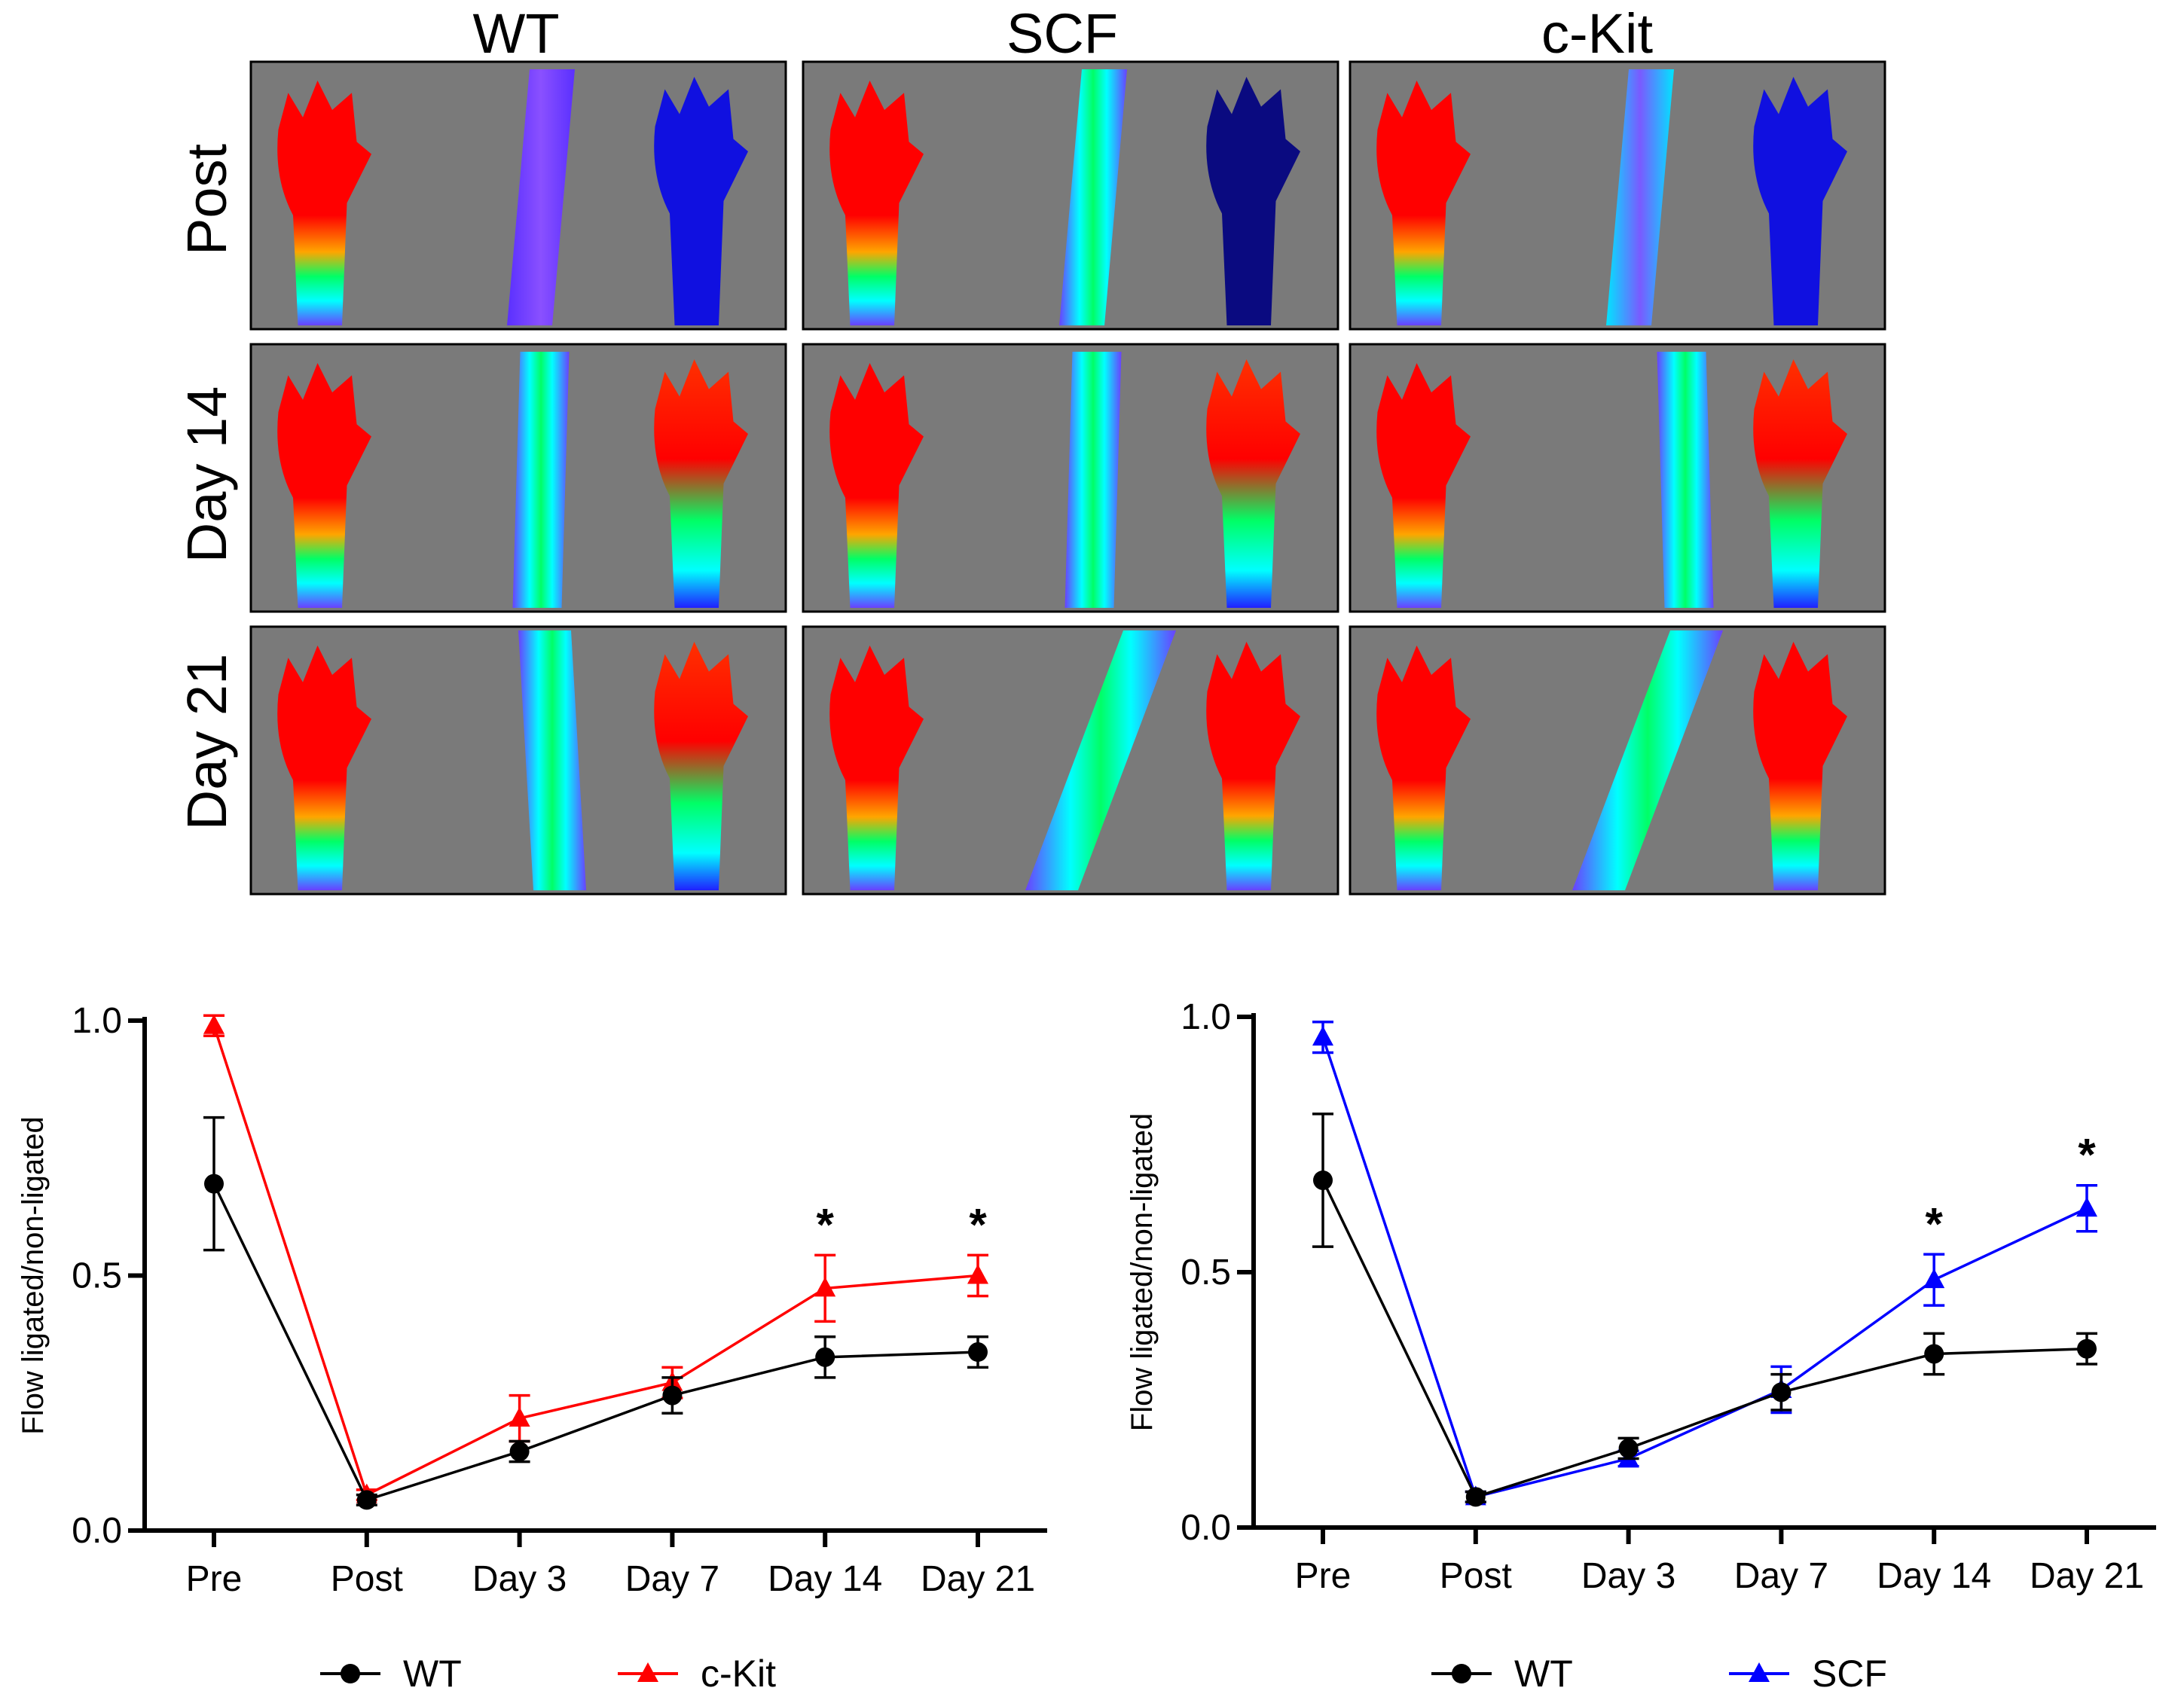 The width and height of the screenshot is (2184, 1697). I want to click on laser-doppler-panel-ckit-day21, so click(1617, 760).